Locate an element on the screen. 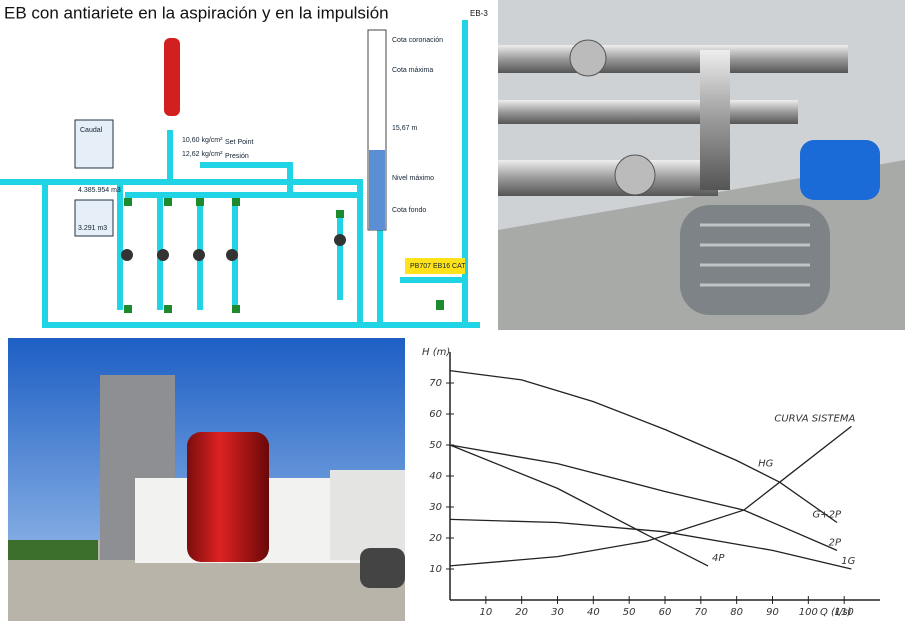 Image resolution: width=905 pixels, height=621 pixels. scada-label: PB707 EB16 CAT is located at coordinates (438, 266).